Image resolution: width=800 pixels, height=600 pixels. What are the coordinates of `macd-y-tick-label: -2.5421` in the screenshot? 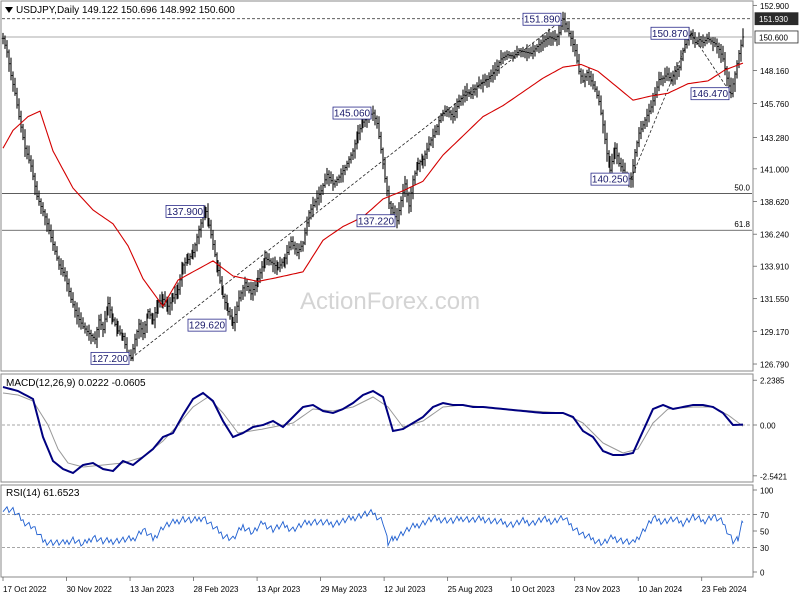 It's located at (774, 476).